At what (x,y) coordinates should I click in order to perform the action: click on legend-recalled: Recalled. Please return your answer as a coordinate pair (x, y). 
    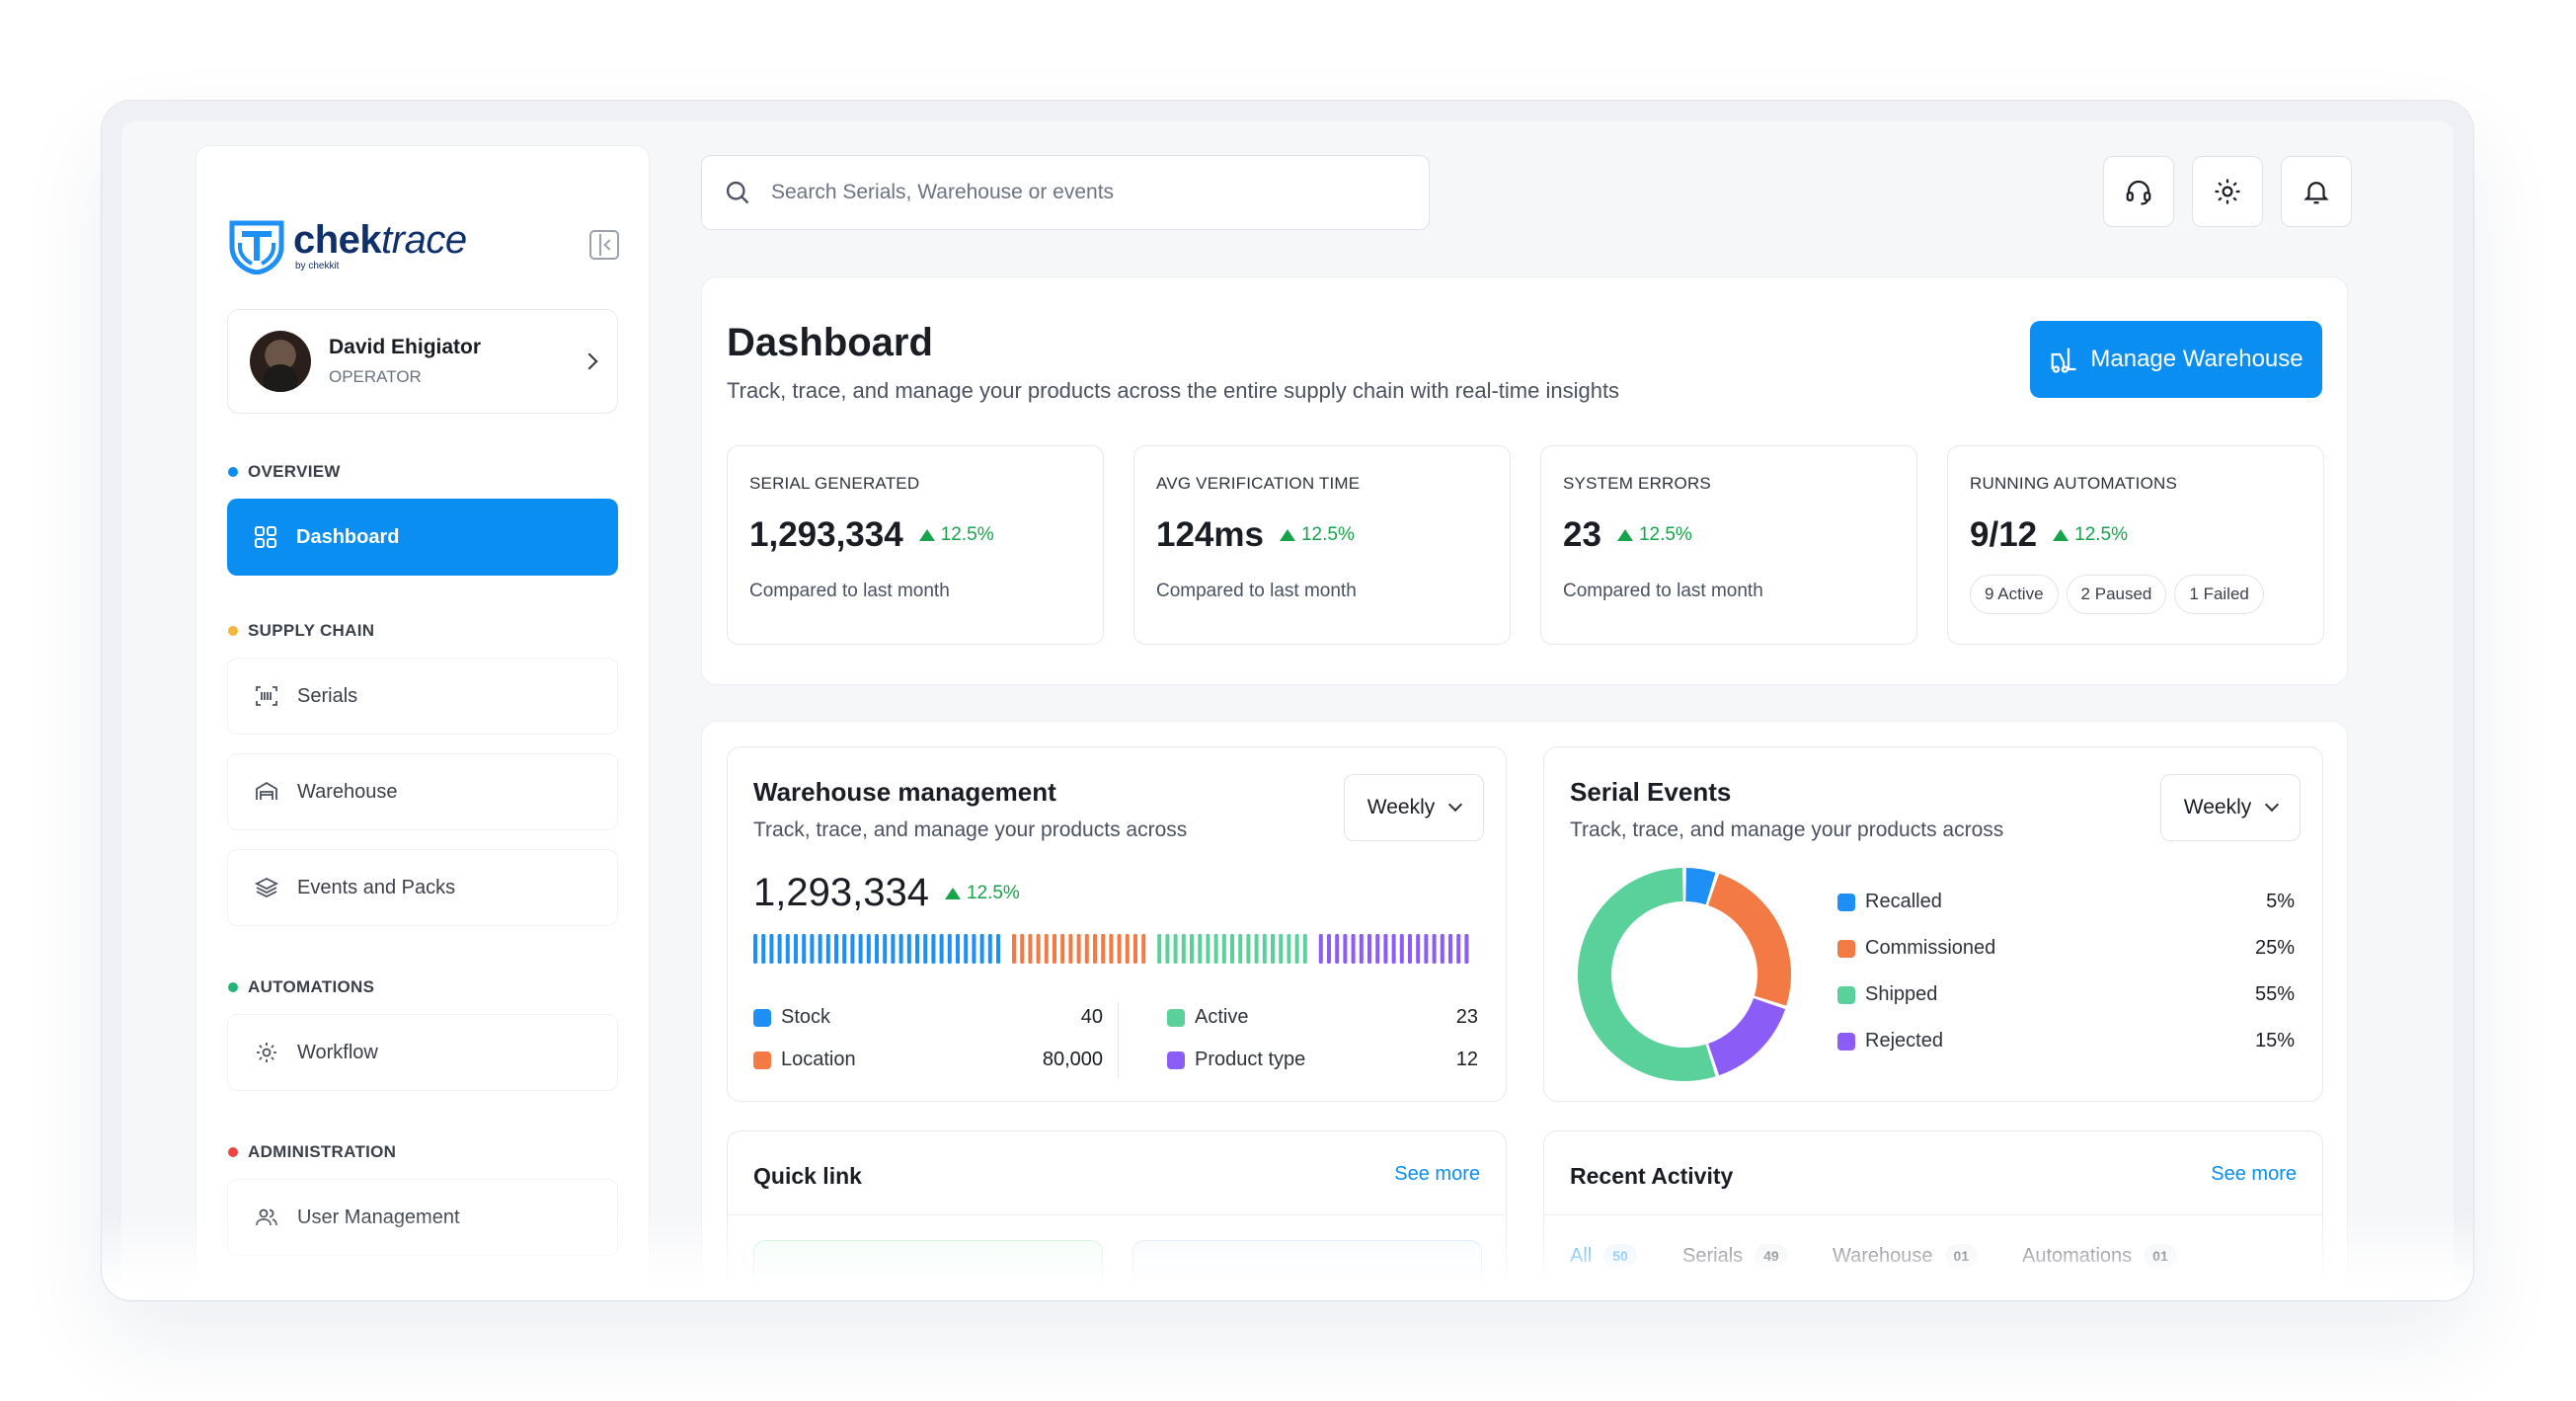
    Looking at the image, I should click on (1889, 902).